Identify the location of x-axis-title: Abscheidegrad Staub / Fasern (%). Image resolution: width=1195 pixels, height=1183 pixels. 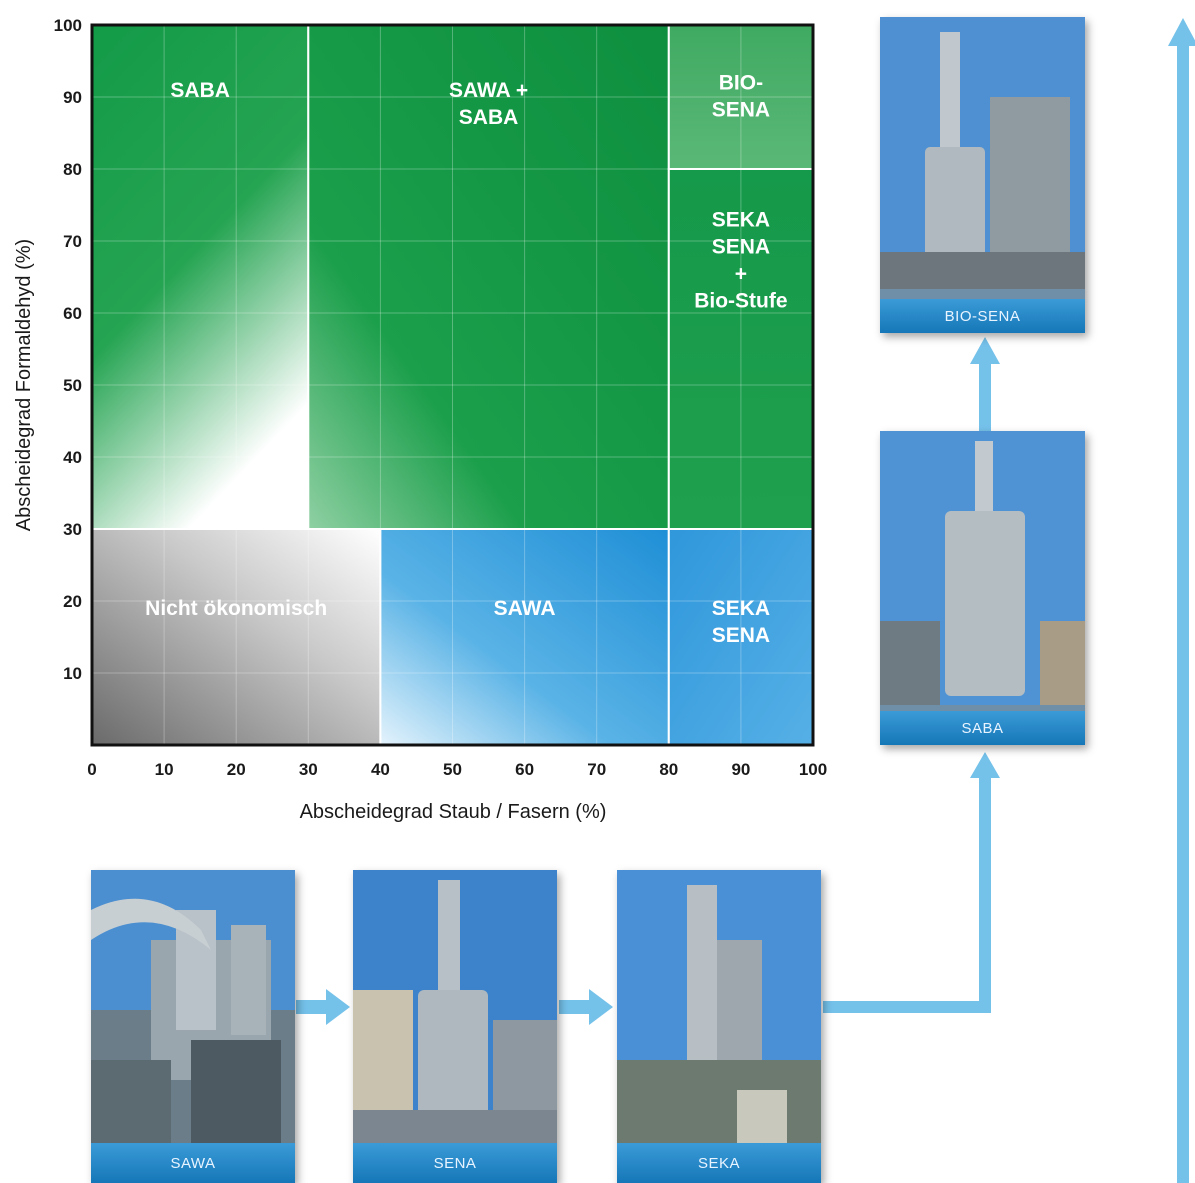
(453, 812).